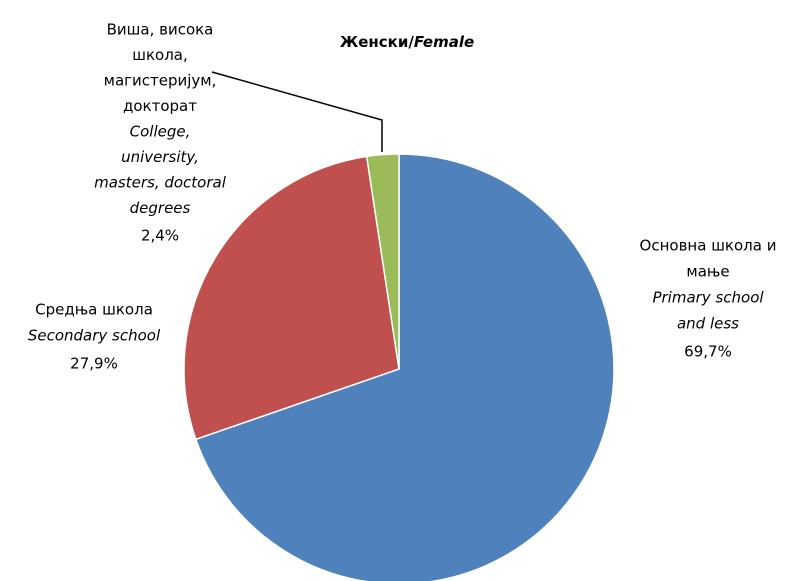 The image size is (807, 581). Describe the element at coordinates (708, 298) in the screenshot. I see `slice-label-en: Primary school` at that location.